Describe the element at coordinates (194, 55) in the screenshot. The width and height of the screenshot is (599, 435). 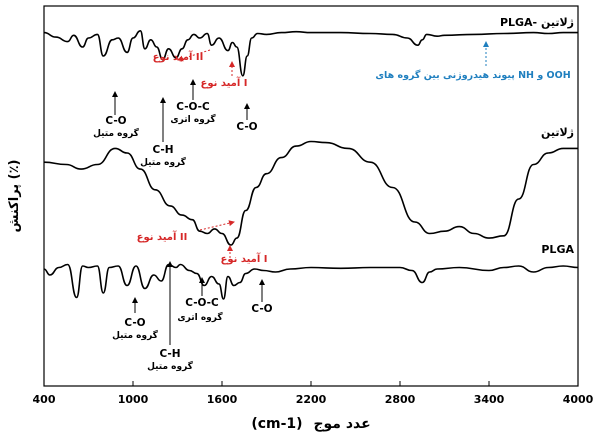
I see `arrow-amide2-top` at that location.